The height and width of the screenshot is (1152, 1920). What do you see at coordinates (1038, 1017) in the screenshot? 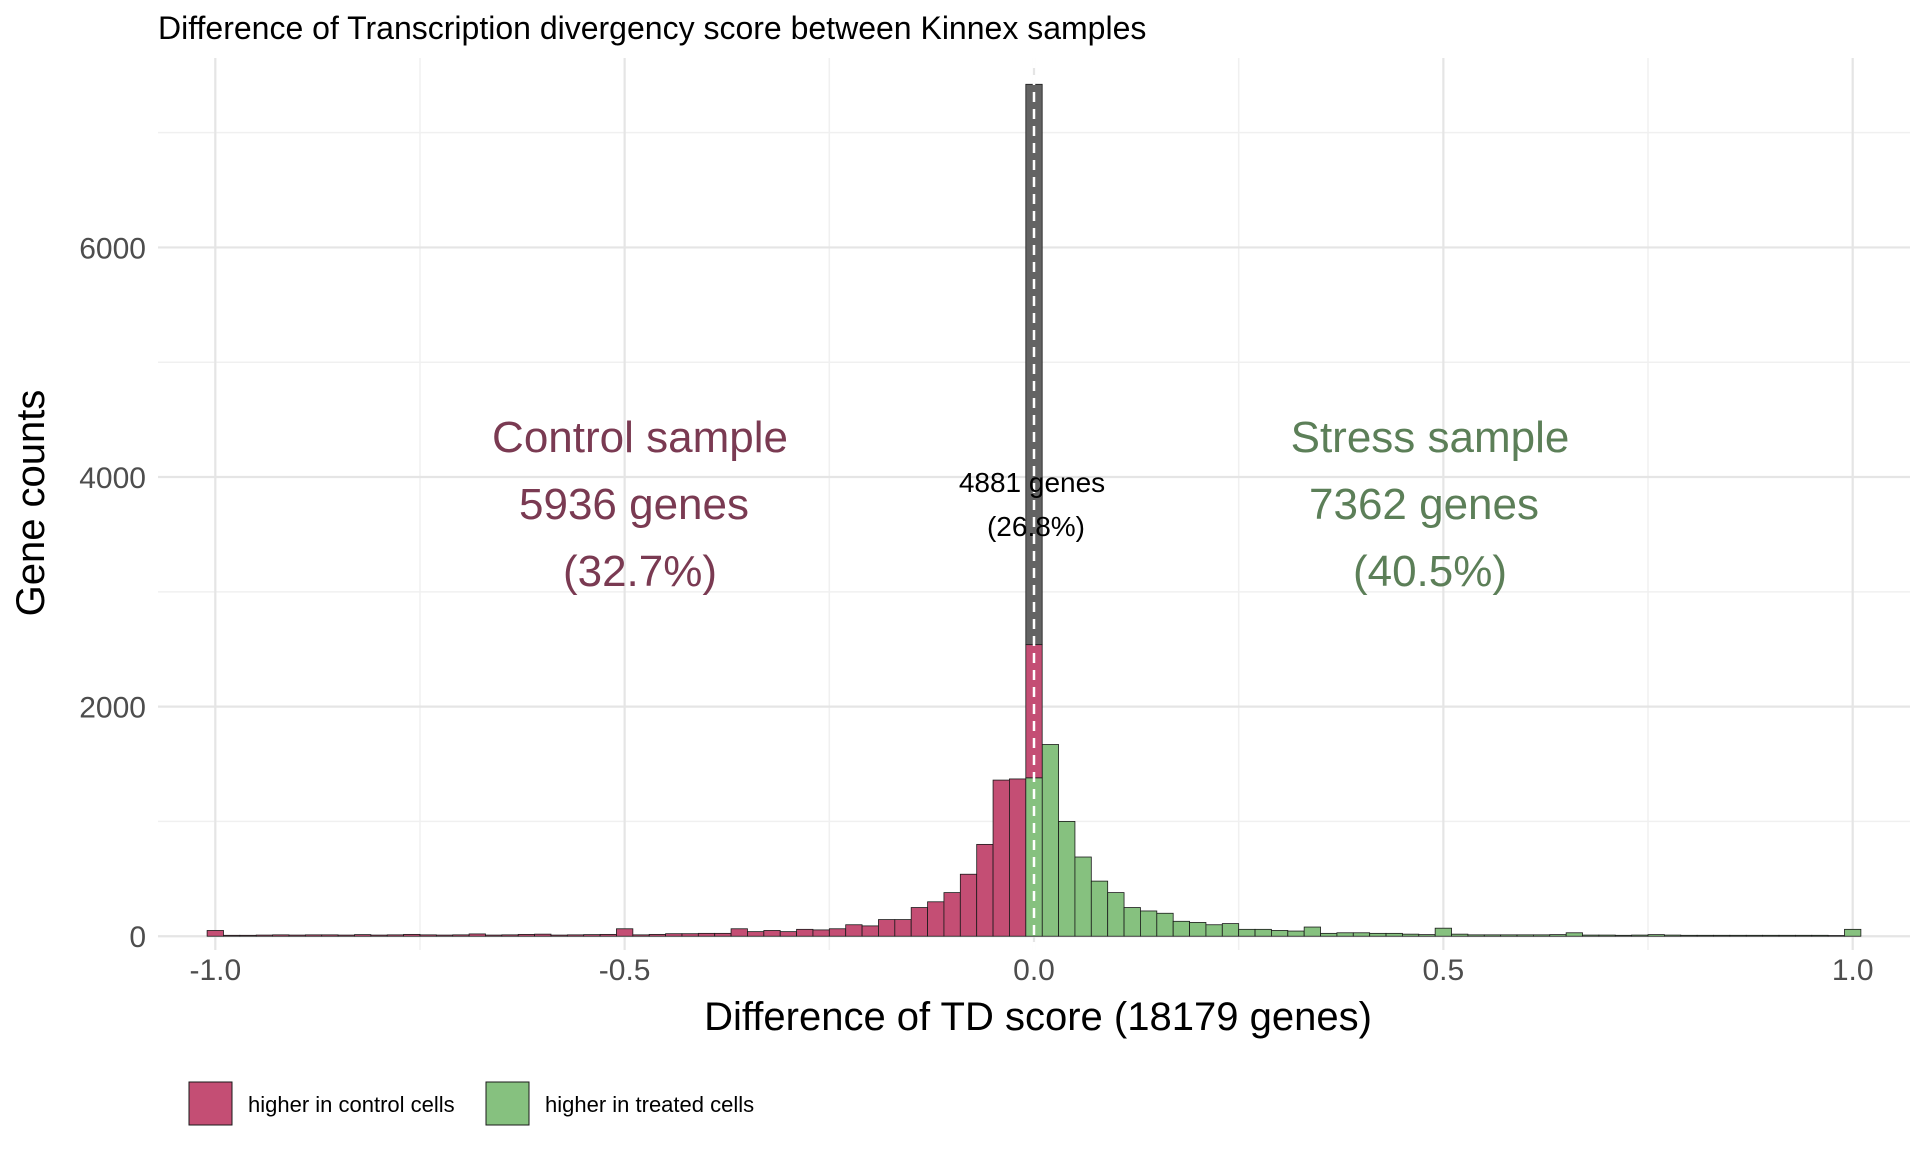
I see `x-axis-title: Difference of TD score (18179 genes)` at bounding box center [1038, 1017].